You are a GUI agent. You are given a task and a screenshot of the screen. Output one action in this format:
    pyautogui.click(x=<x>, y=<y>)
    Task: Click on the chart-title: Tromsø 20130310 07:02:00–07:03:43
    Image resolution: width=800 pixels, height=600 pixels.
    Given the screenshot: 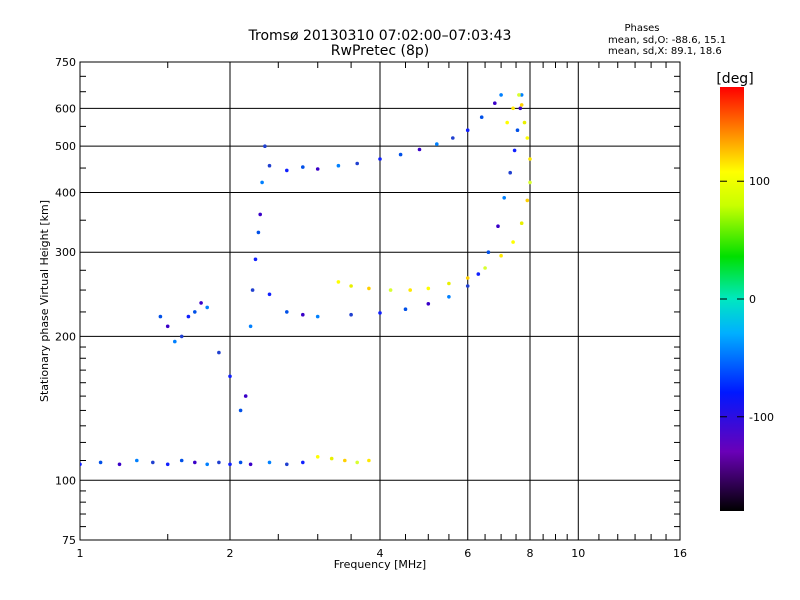 What is the action you would take?
    pyautogui.click(x=380, y=36)
    